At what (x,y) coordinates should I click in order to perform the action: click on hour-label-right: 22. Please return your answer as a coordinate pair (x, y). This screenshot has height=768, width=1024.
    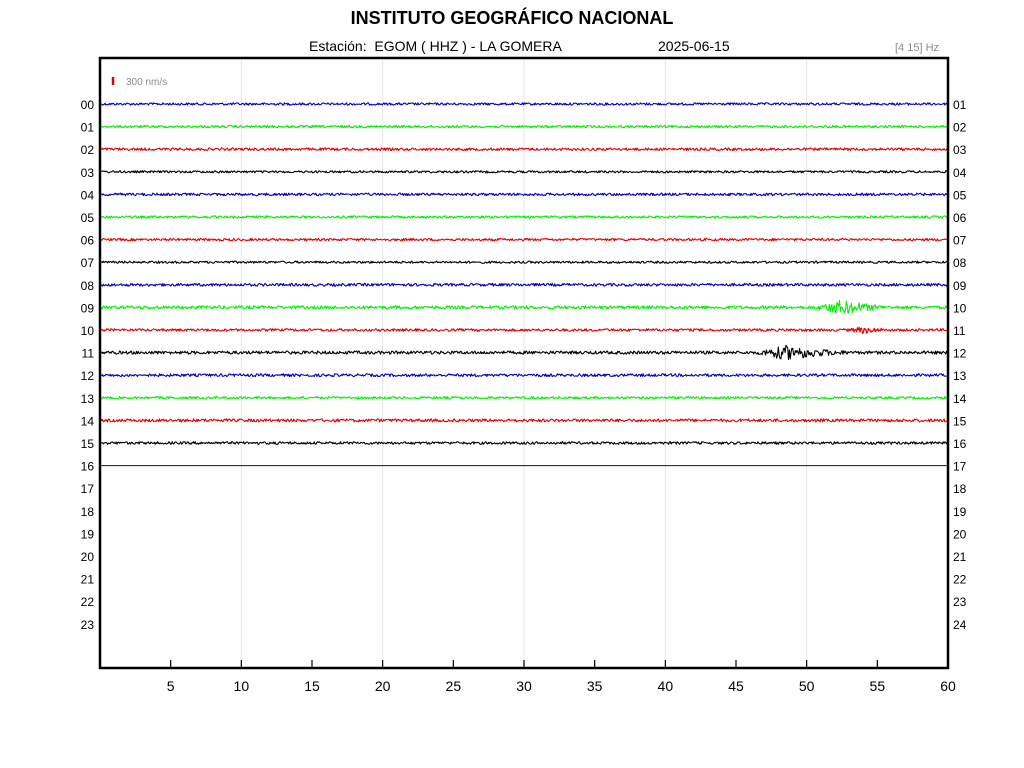
    Looking at the image, I should click on (960, 580).